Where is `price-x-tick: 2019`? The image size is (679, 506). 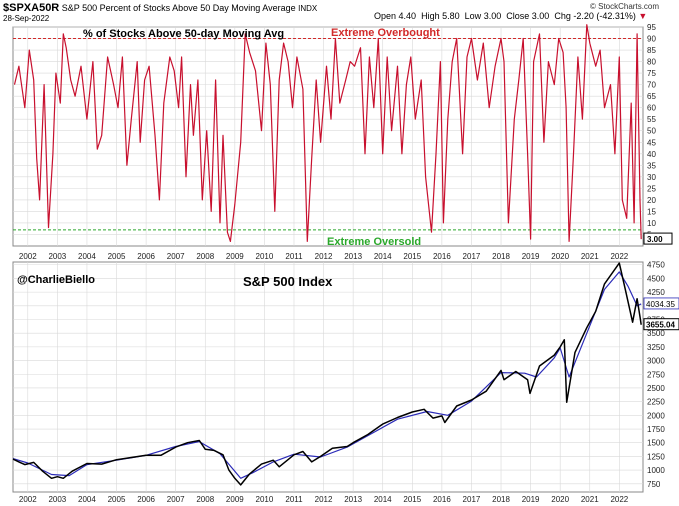 price-x-tick: 2019 is located at coordinates (531, 499).